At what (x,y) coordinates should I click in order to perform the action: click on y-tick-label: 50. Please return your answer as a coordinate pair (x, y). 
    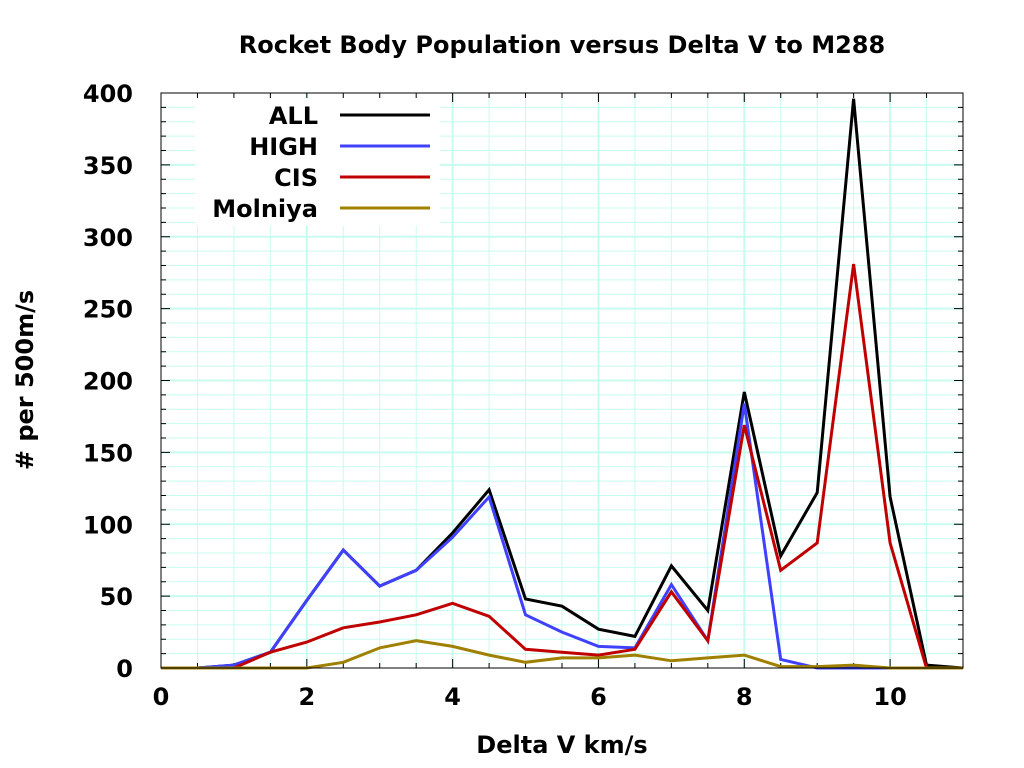
    Looking at the image, I should click on (116, 597).